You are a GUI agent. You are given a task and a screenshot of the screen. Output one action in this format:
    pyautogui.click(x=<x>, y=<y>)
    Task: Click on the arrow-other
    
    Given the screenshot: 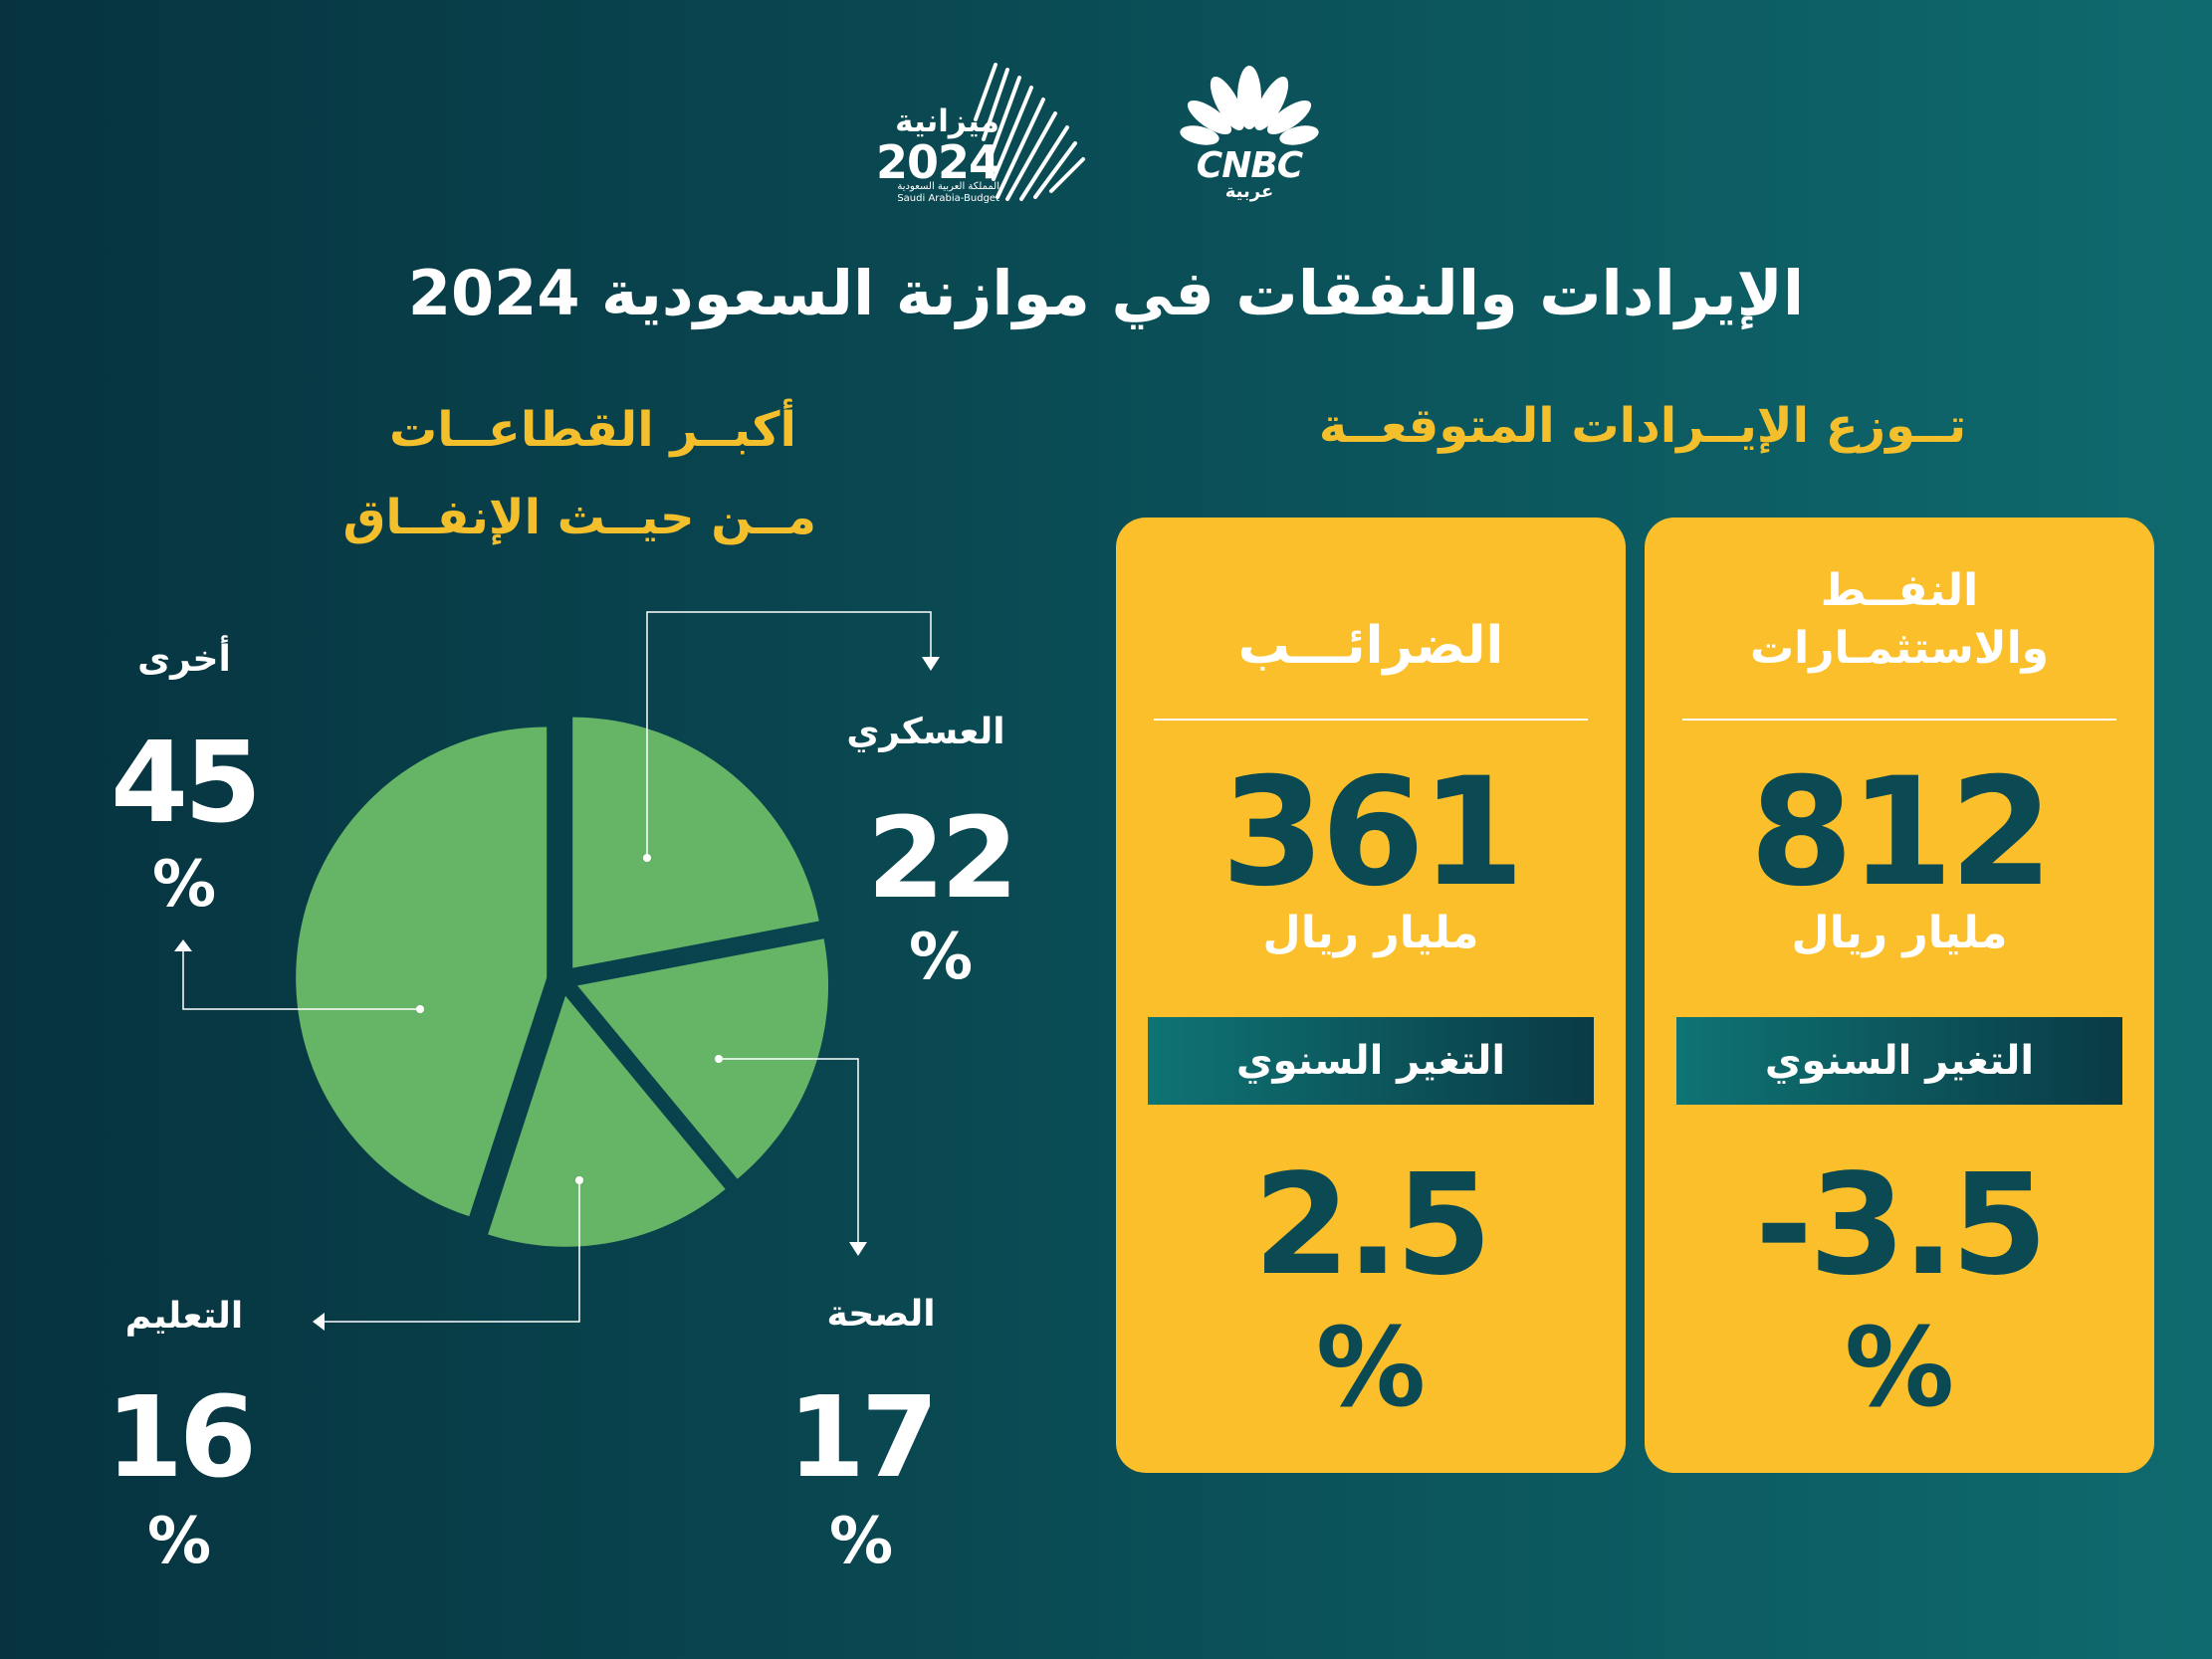 What is the action you would take?
    pyautogui.click(x=183, y=945)
    